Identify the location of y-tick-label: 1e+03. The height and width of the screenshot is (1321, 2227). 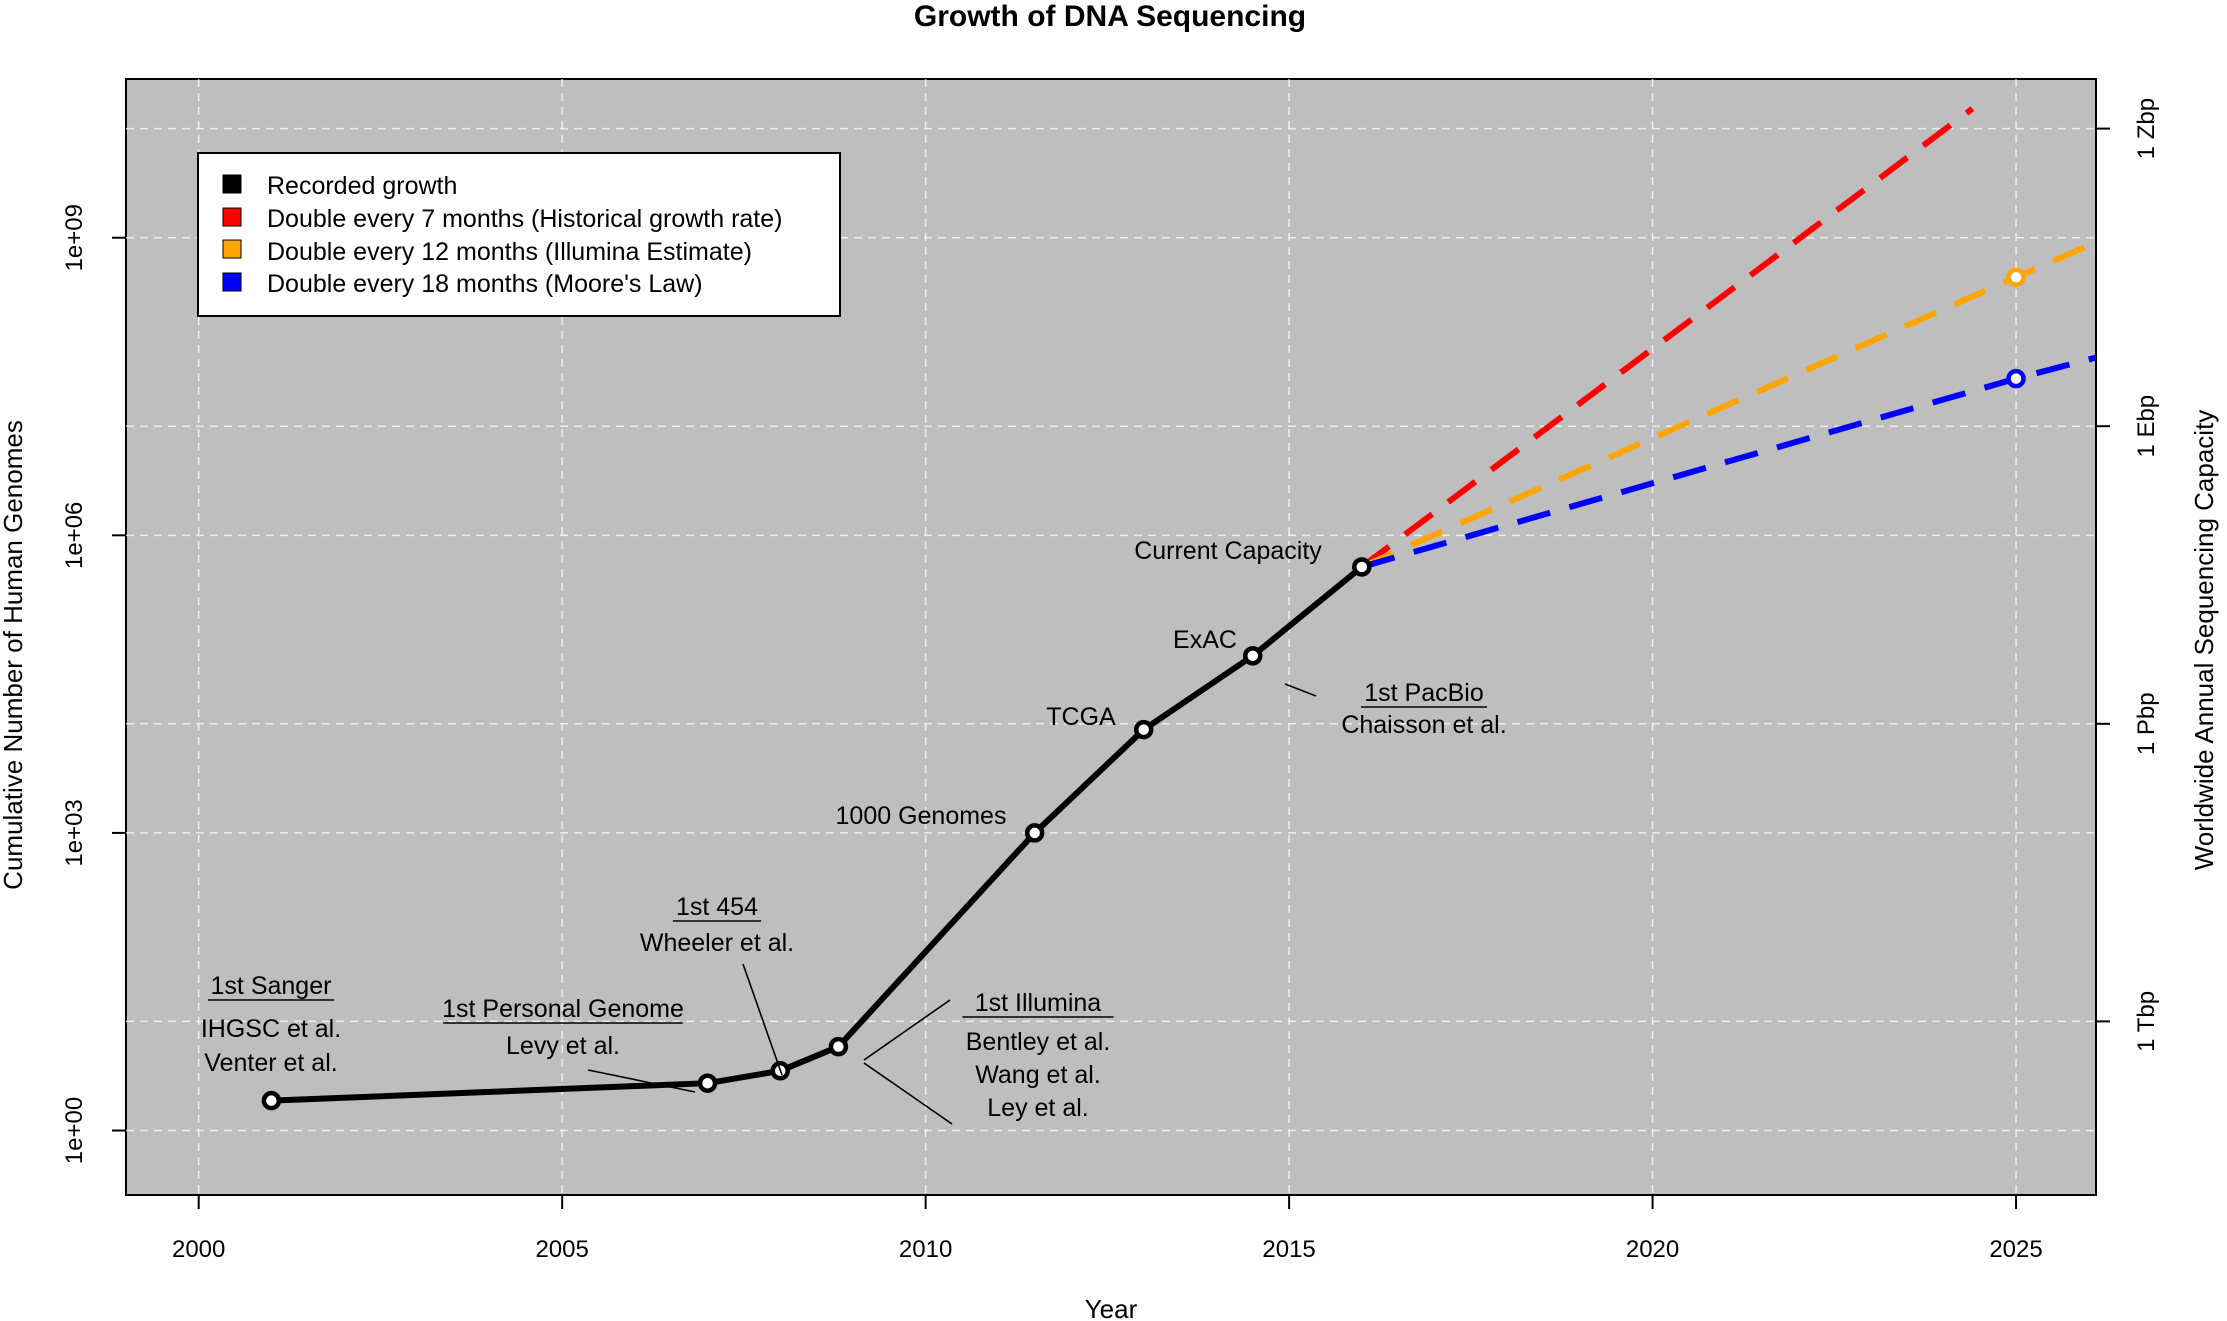
(74, 832).